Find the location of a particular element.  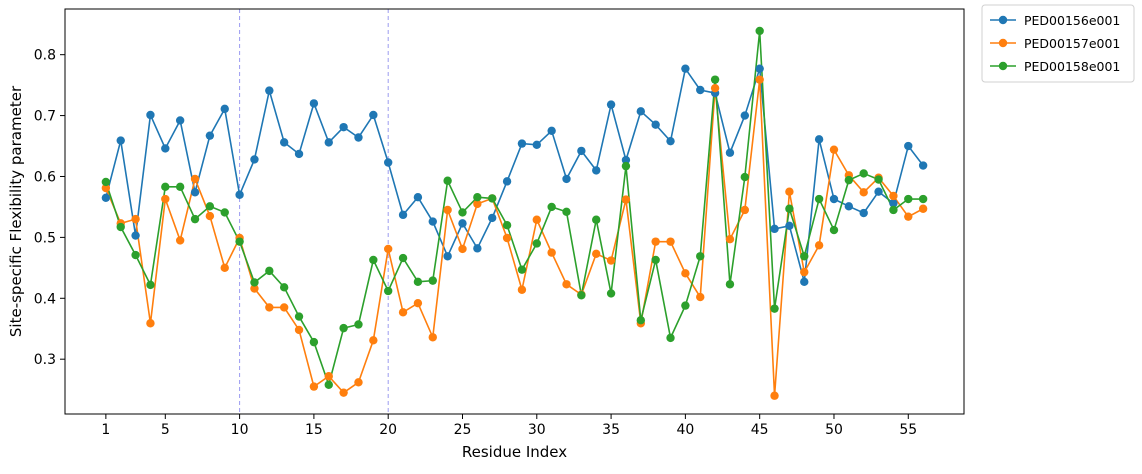

x-axis-label: Residue Index is located at coordinates (514, 452).